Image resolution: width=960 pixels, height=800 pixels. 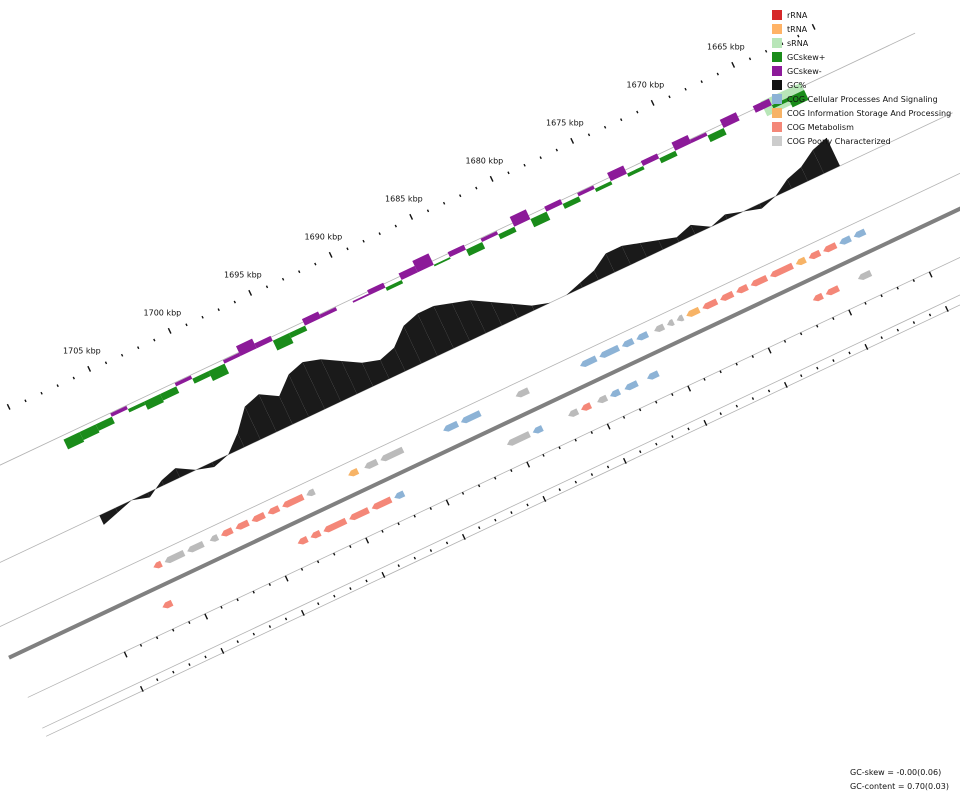 I want to click on tick-label: 1700 kbp, so click(x=163, y=312).